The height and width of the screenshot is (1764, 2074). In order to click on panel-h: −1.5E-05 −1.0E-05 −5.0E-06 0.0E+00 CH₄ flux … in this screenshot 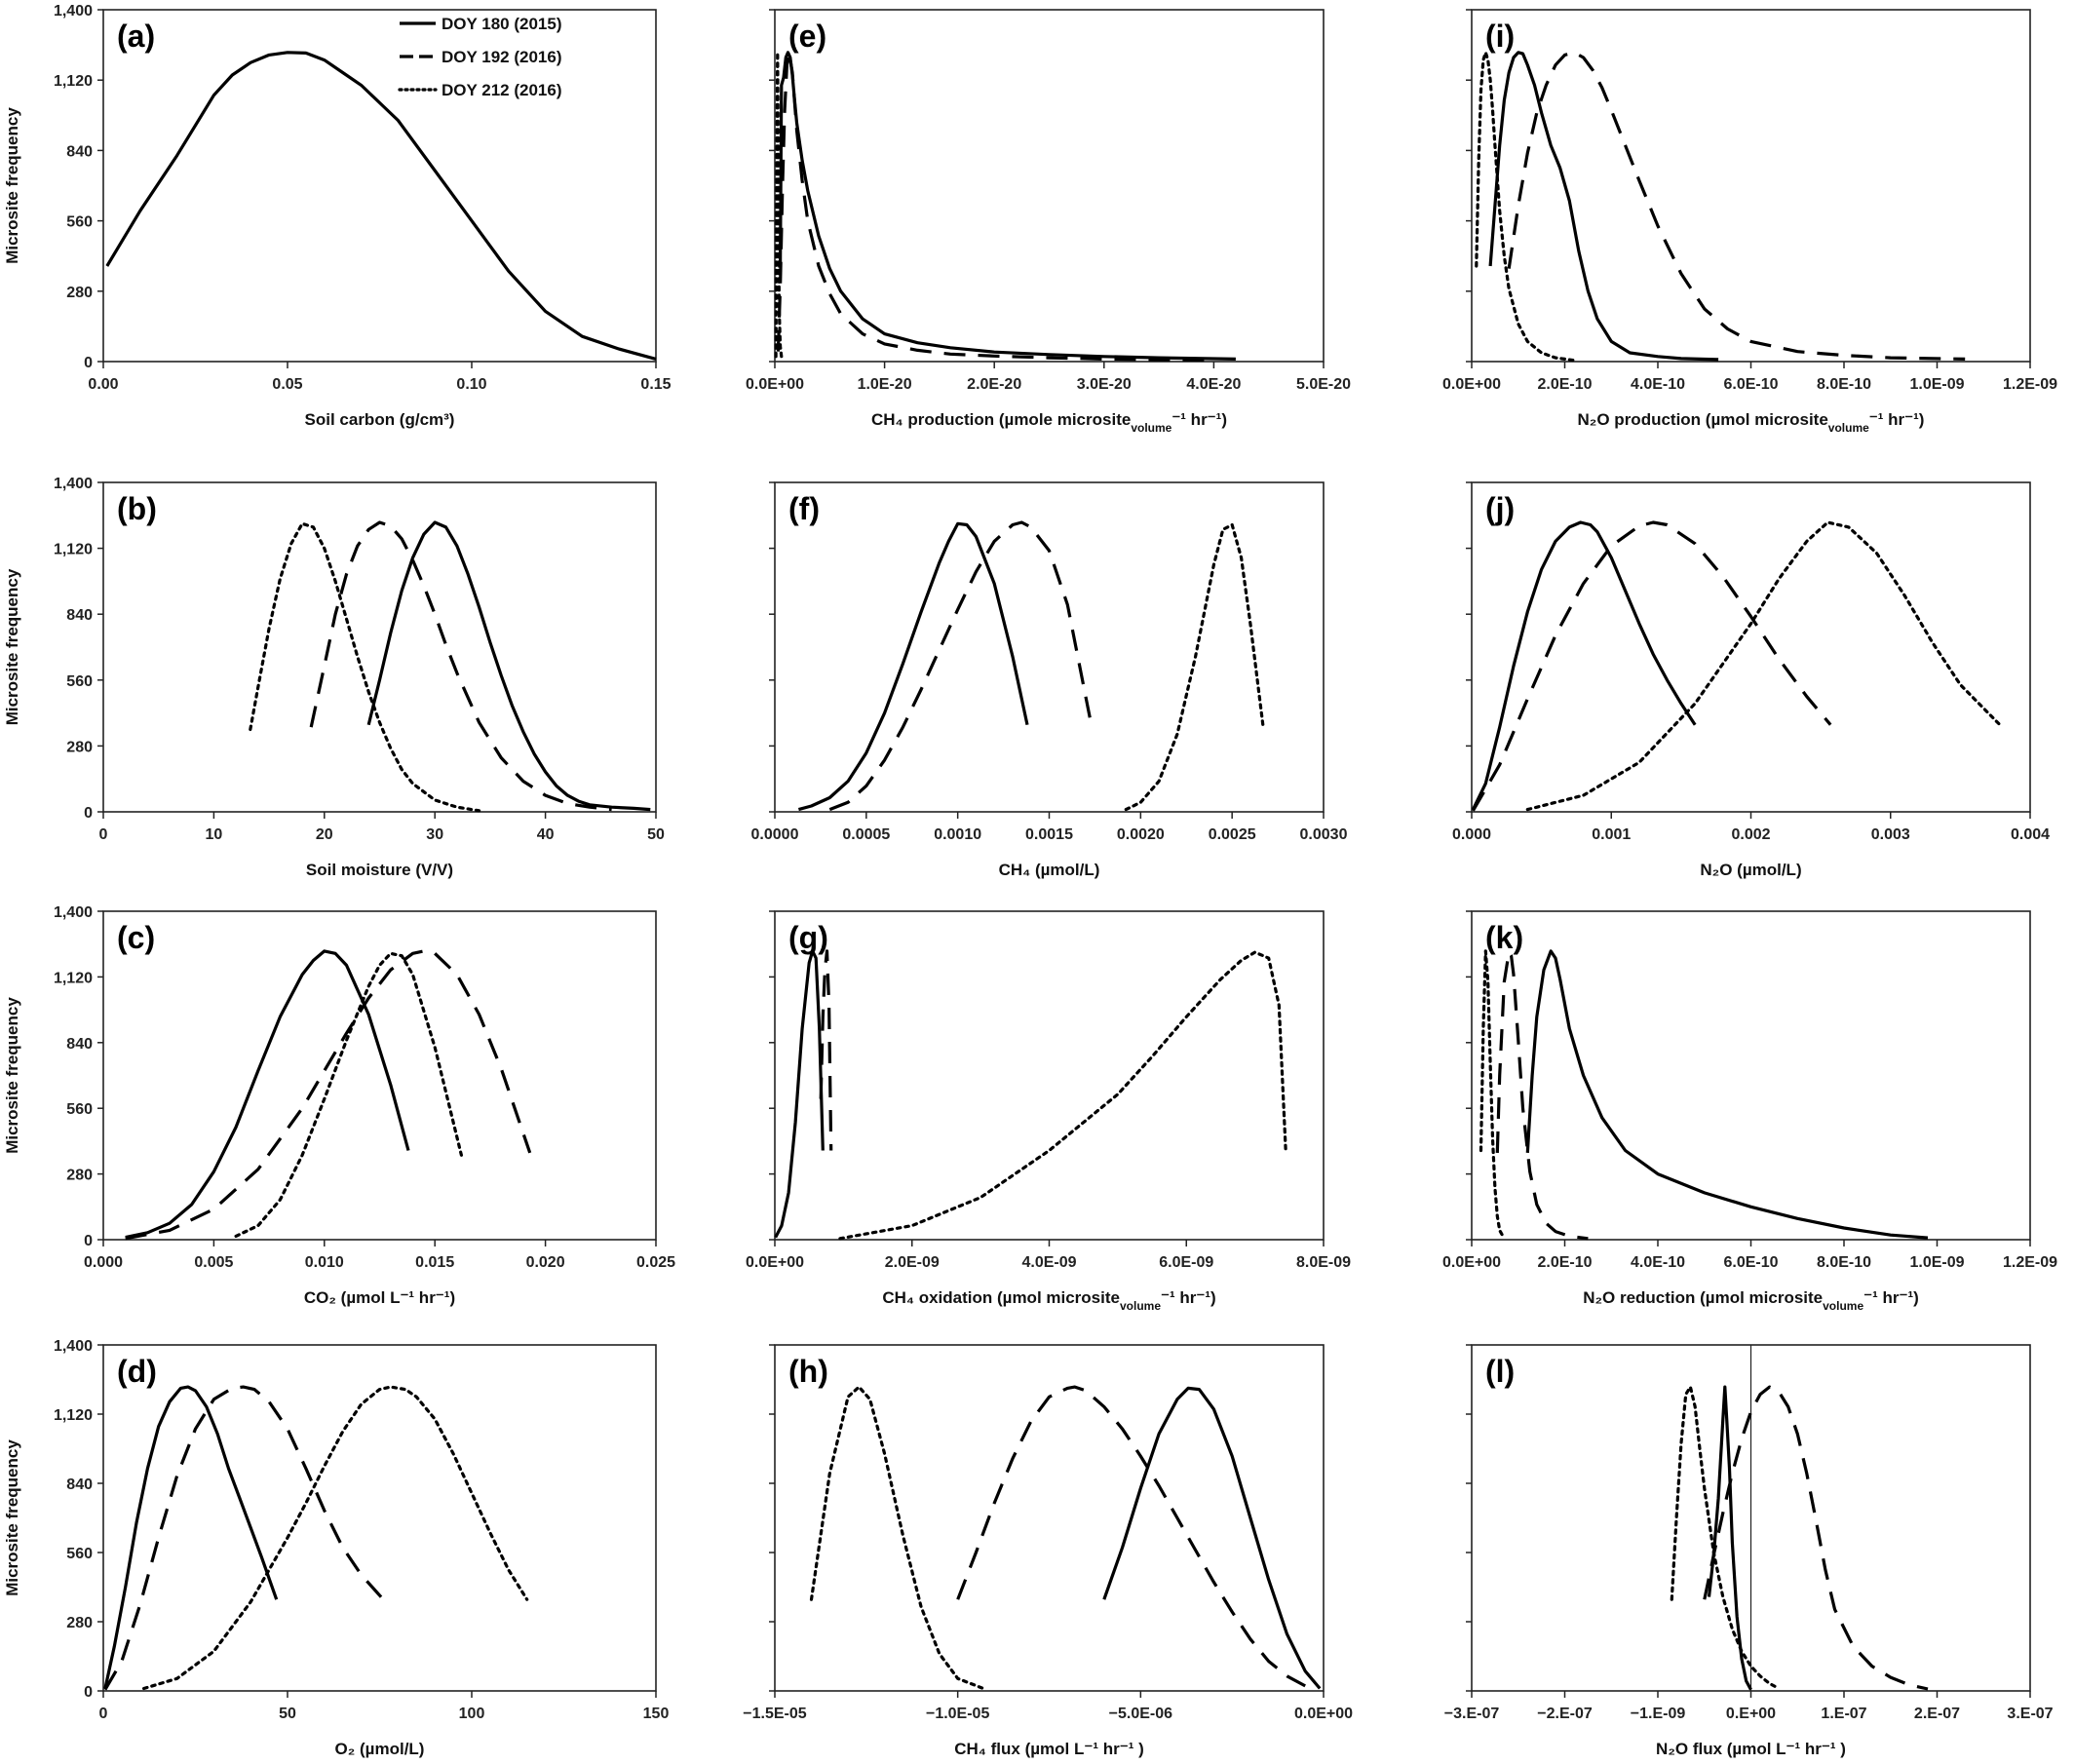, I will do `click(1048, 1551)`.